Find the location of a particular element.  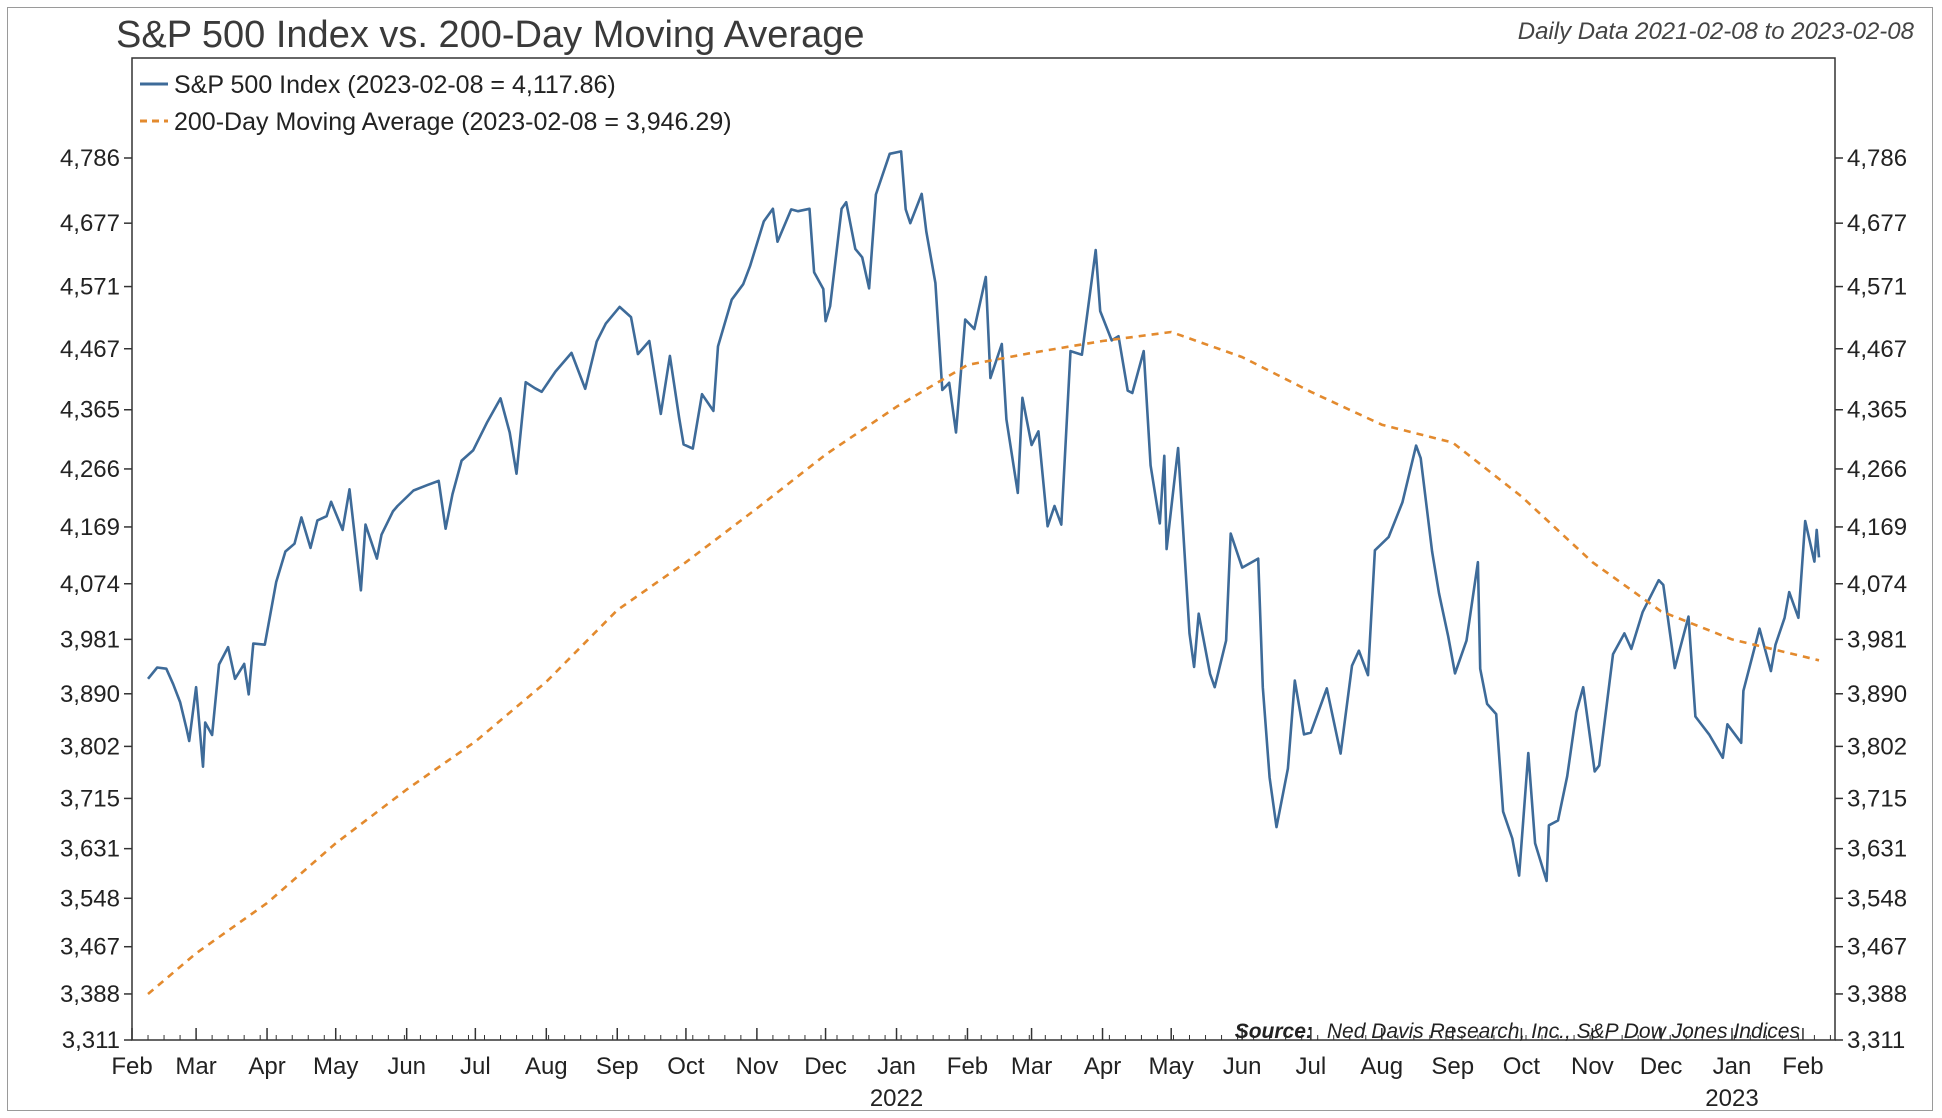

y-tick-label-left: 4,786 is located at coordinates (90, 158).